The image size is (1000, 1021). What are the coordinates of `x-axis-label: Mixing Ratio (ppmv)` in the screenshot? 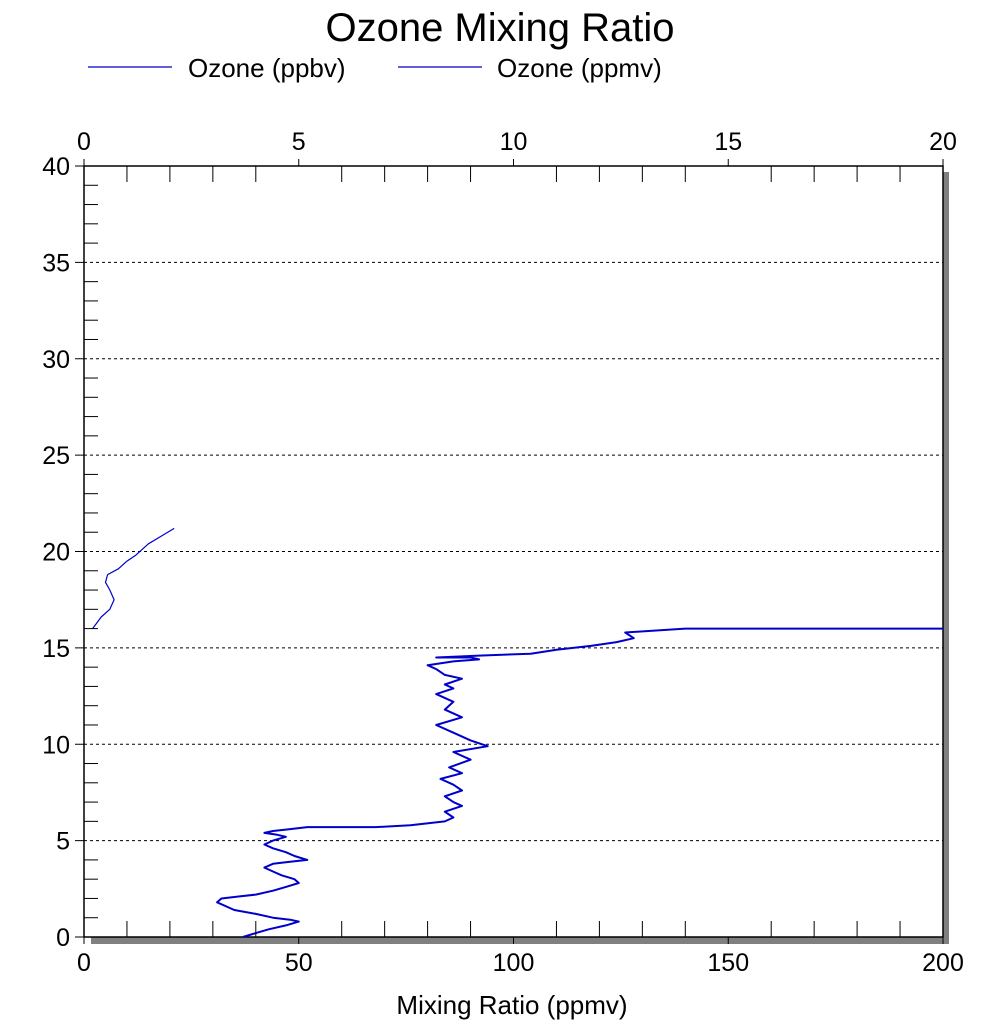 It's located at (511, 1005).